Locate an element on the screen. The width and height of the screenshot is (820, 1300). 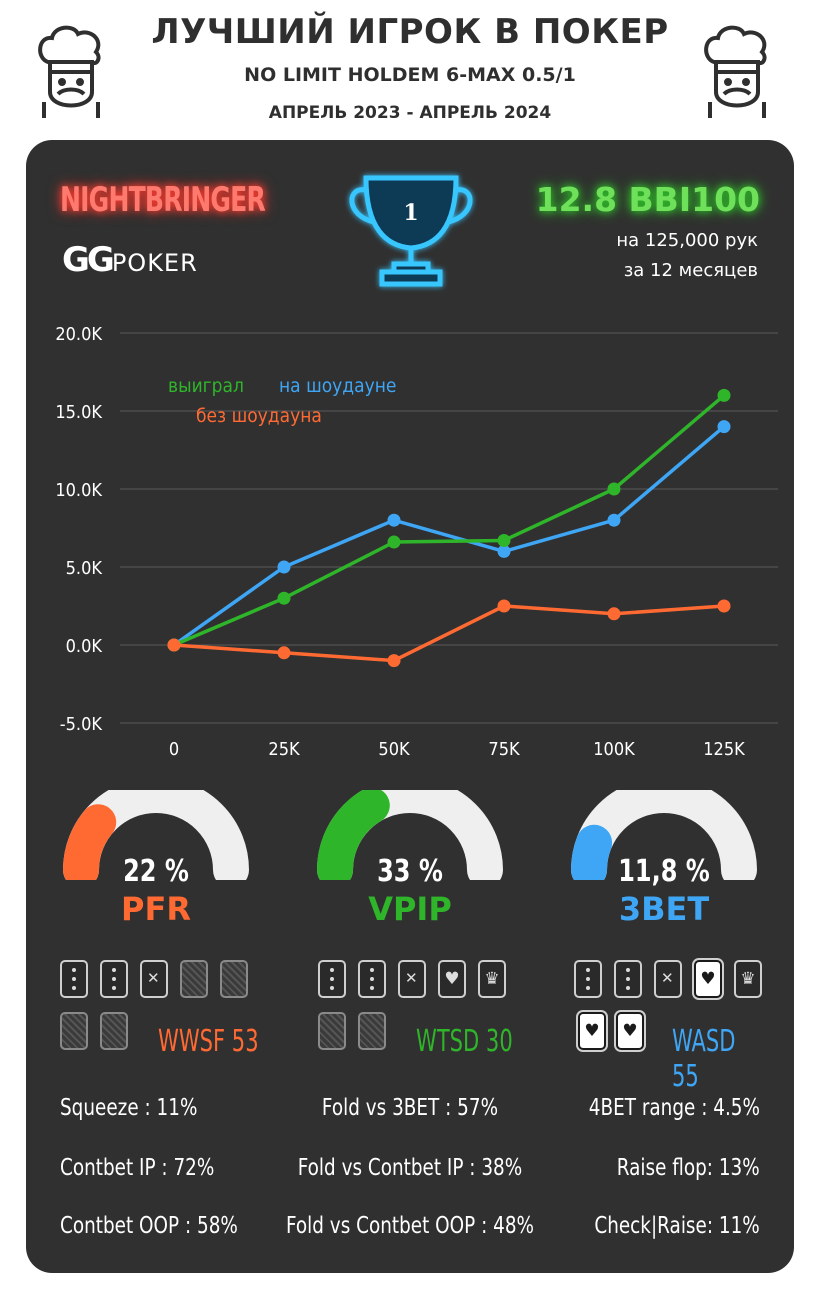
ggpoker-logo: GGPOKER is located at coordinates (130, 260).